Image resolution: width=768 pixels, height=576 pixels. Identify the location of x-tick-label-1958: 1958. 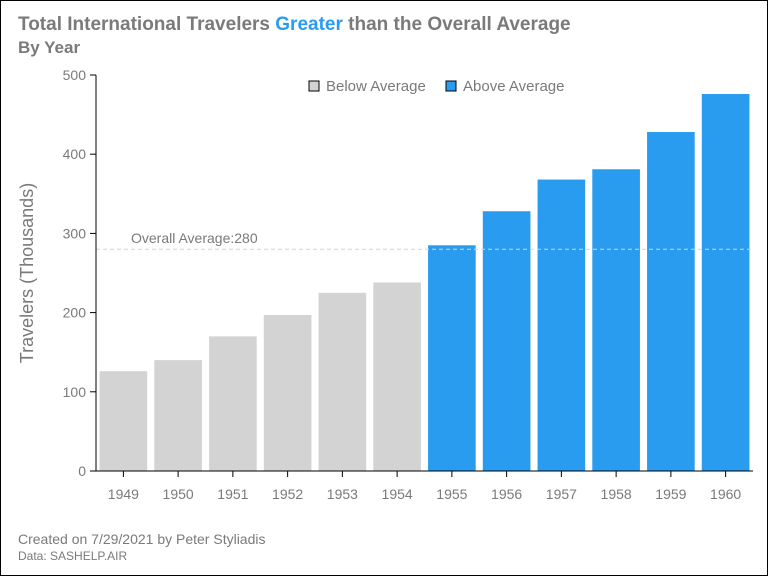
(616, 494).